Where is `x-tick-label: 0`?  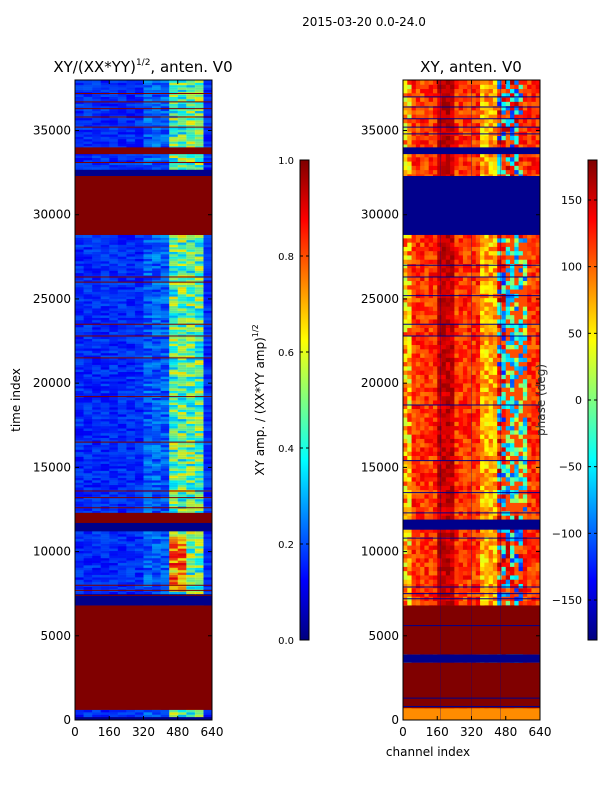
x-tick-label: 0 is located at coordinates (75, 732).